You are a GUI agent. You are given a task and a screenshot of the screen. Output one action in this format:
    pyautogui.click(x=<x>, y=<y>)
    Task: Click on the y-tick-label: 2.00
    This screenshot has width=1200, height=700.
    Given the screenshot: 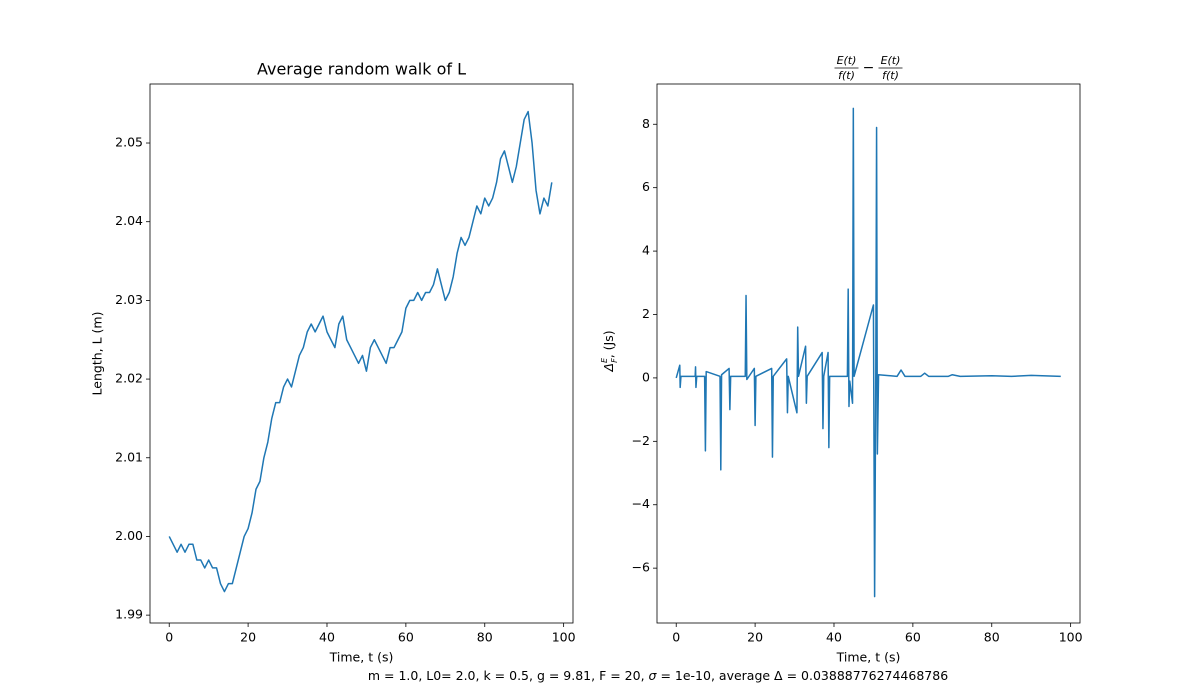 What is the action you would take?
    pyautogui.click(x=129, y=535)
    